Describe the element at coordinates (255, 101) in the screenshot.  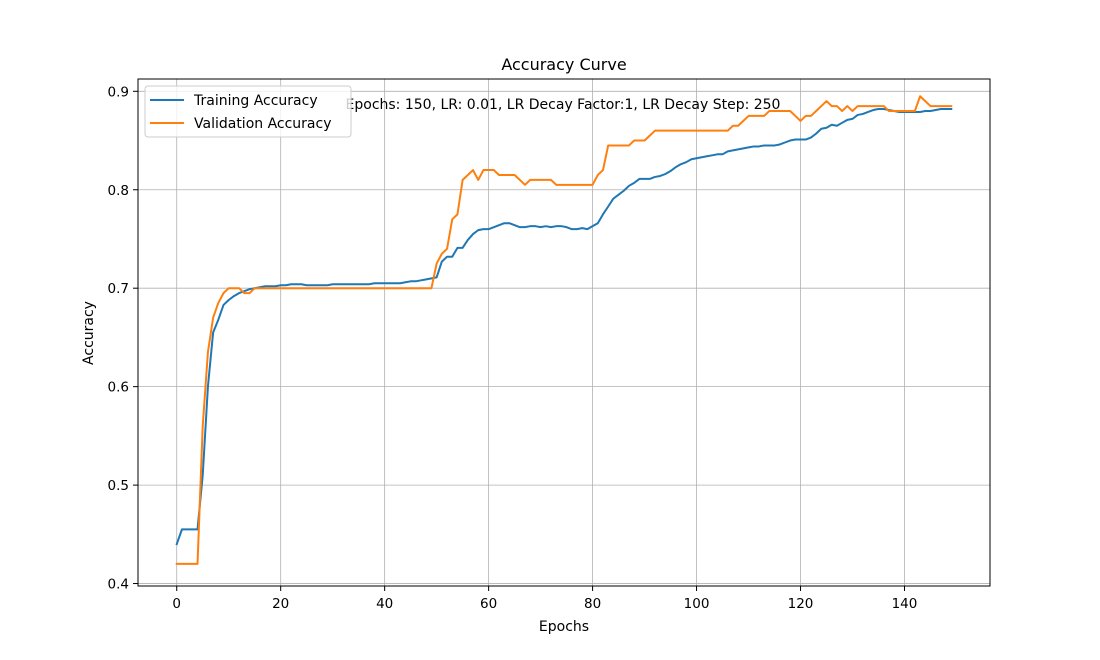
I see `legend-label-training: Training Accuracy` at that location.